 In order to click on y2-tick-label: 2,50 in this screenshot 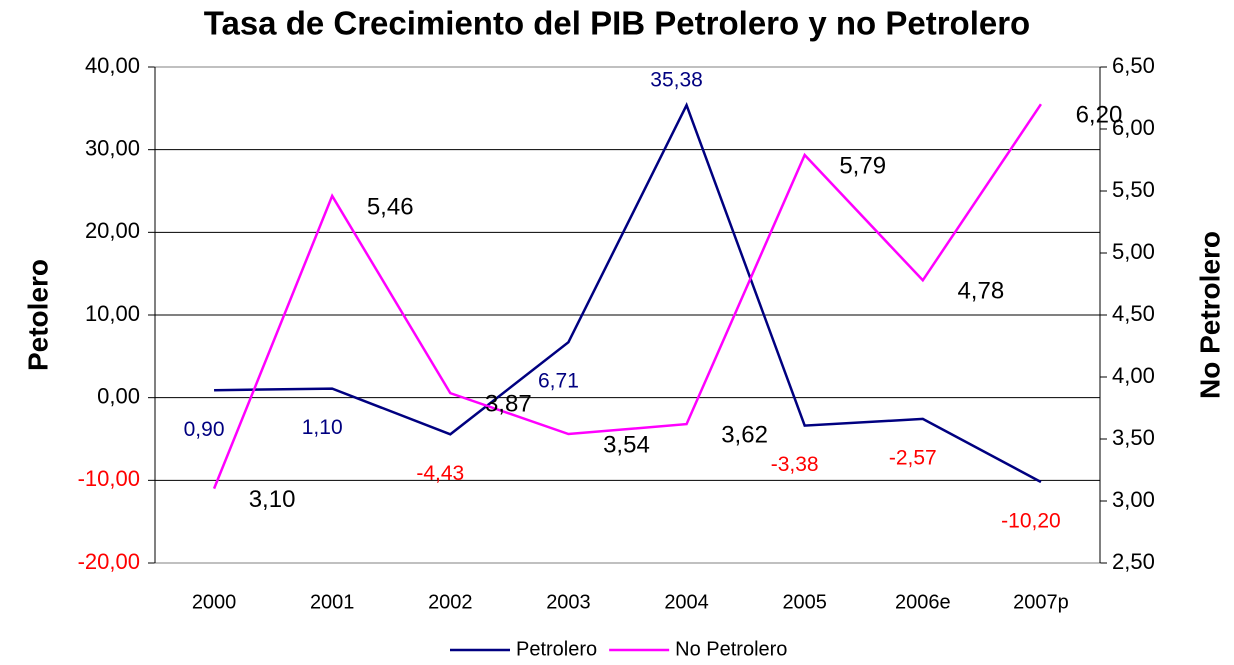, I will do `click(1133, 561)`.